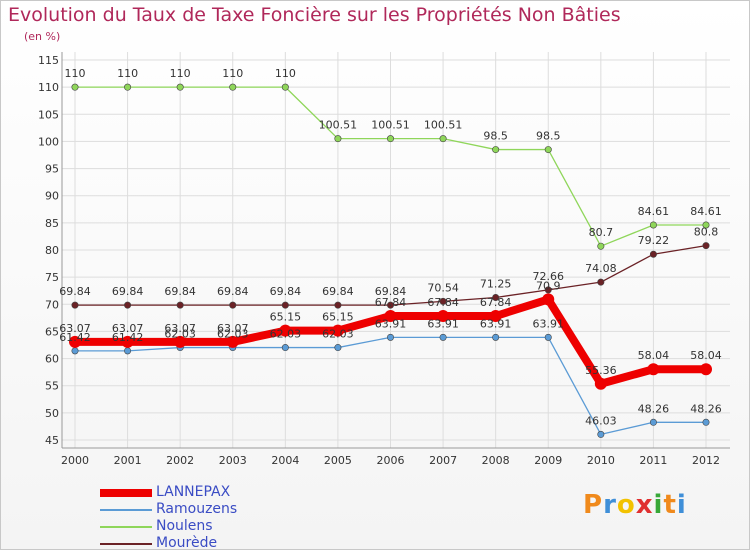 The width and height of the screenshot is (750, 552). What do you see at coordinates (233, 460) in the screenshot?
I see `x-tick-label: 2003` at bounding box center [233, 460].